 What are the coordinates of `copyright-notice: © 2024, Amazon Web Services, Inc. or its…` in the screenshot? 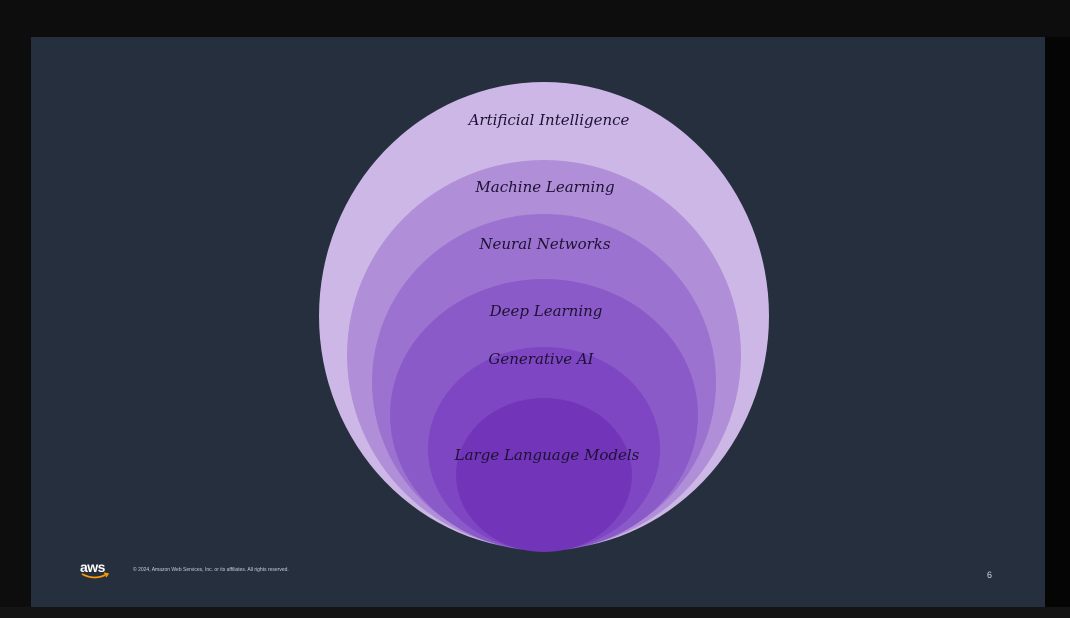 It's located at (211, 570).